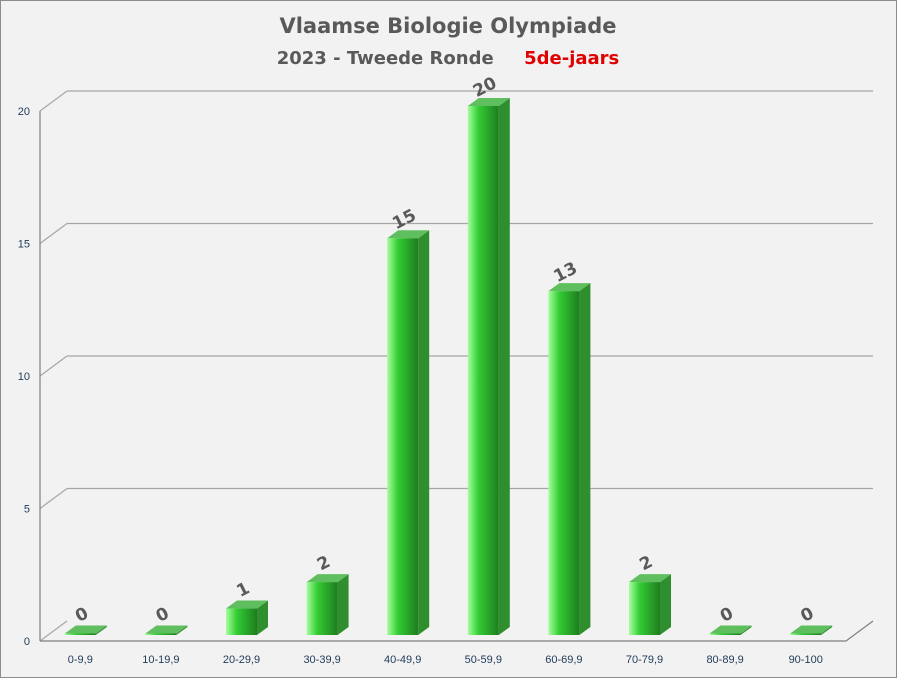 The image size is (897, 678). Describe the element at coordinates (485, 87) in the screenshot. I see `data-label: 20` at that location.